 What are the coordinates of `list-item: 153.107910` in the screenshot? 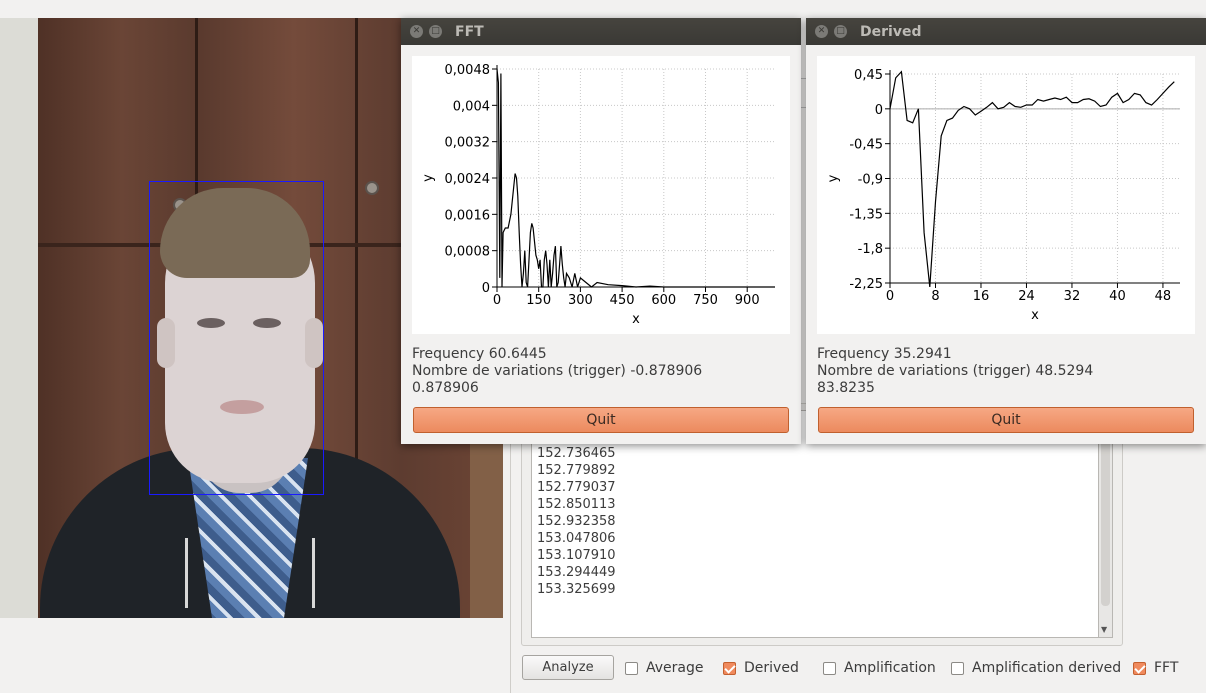 It's located at (576, 555).